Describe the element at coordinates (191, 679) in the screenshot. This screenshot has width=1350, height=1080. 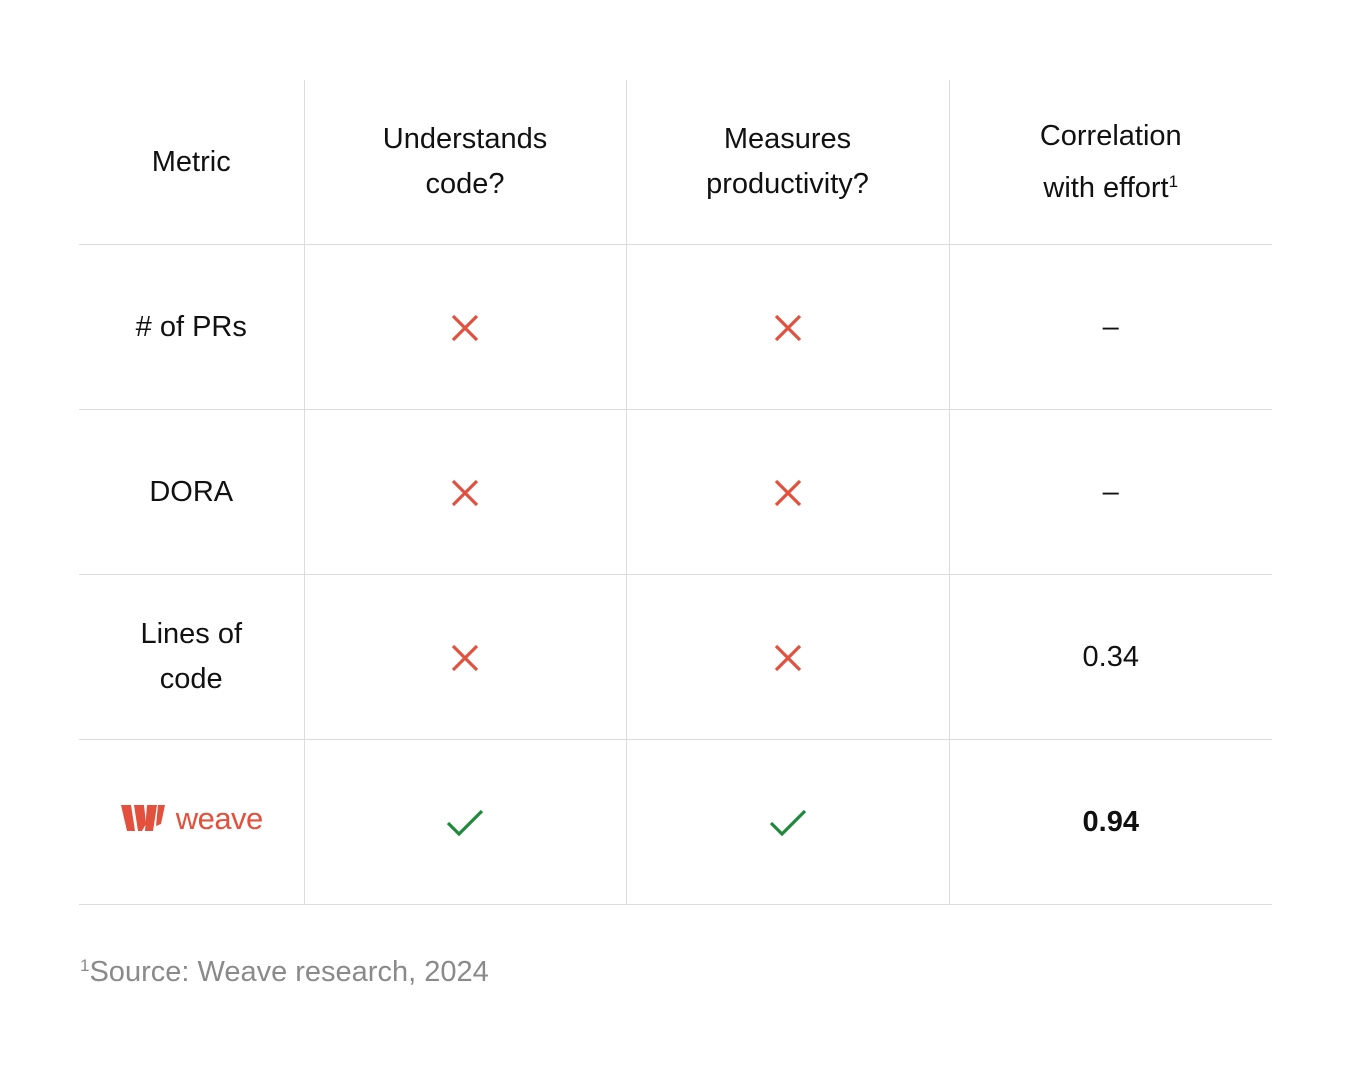
I see `metric-label-line2: code` at that location.